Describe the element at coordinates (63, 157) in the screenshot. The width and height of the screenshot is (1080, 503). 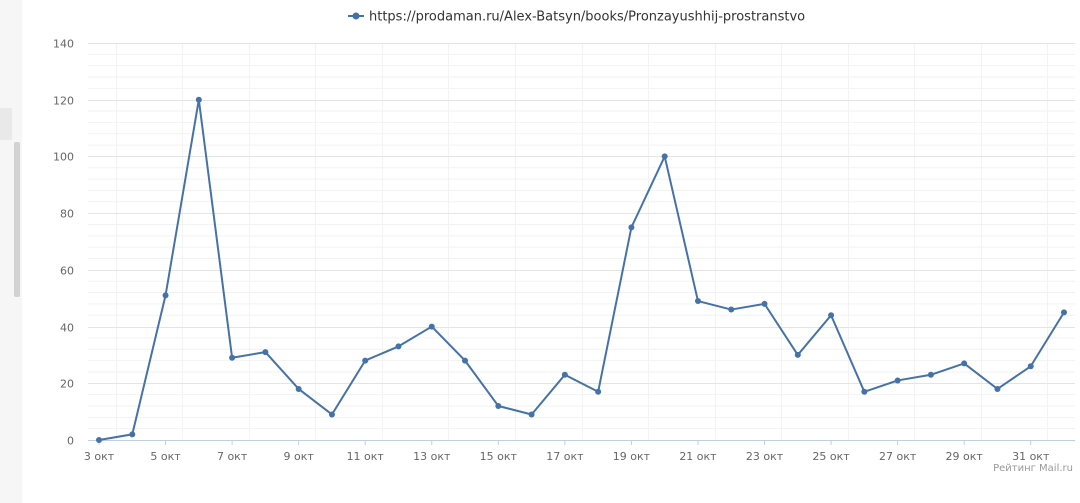
I see `y-tick-label: 100` at that location.